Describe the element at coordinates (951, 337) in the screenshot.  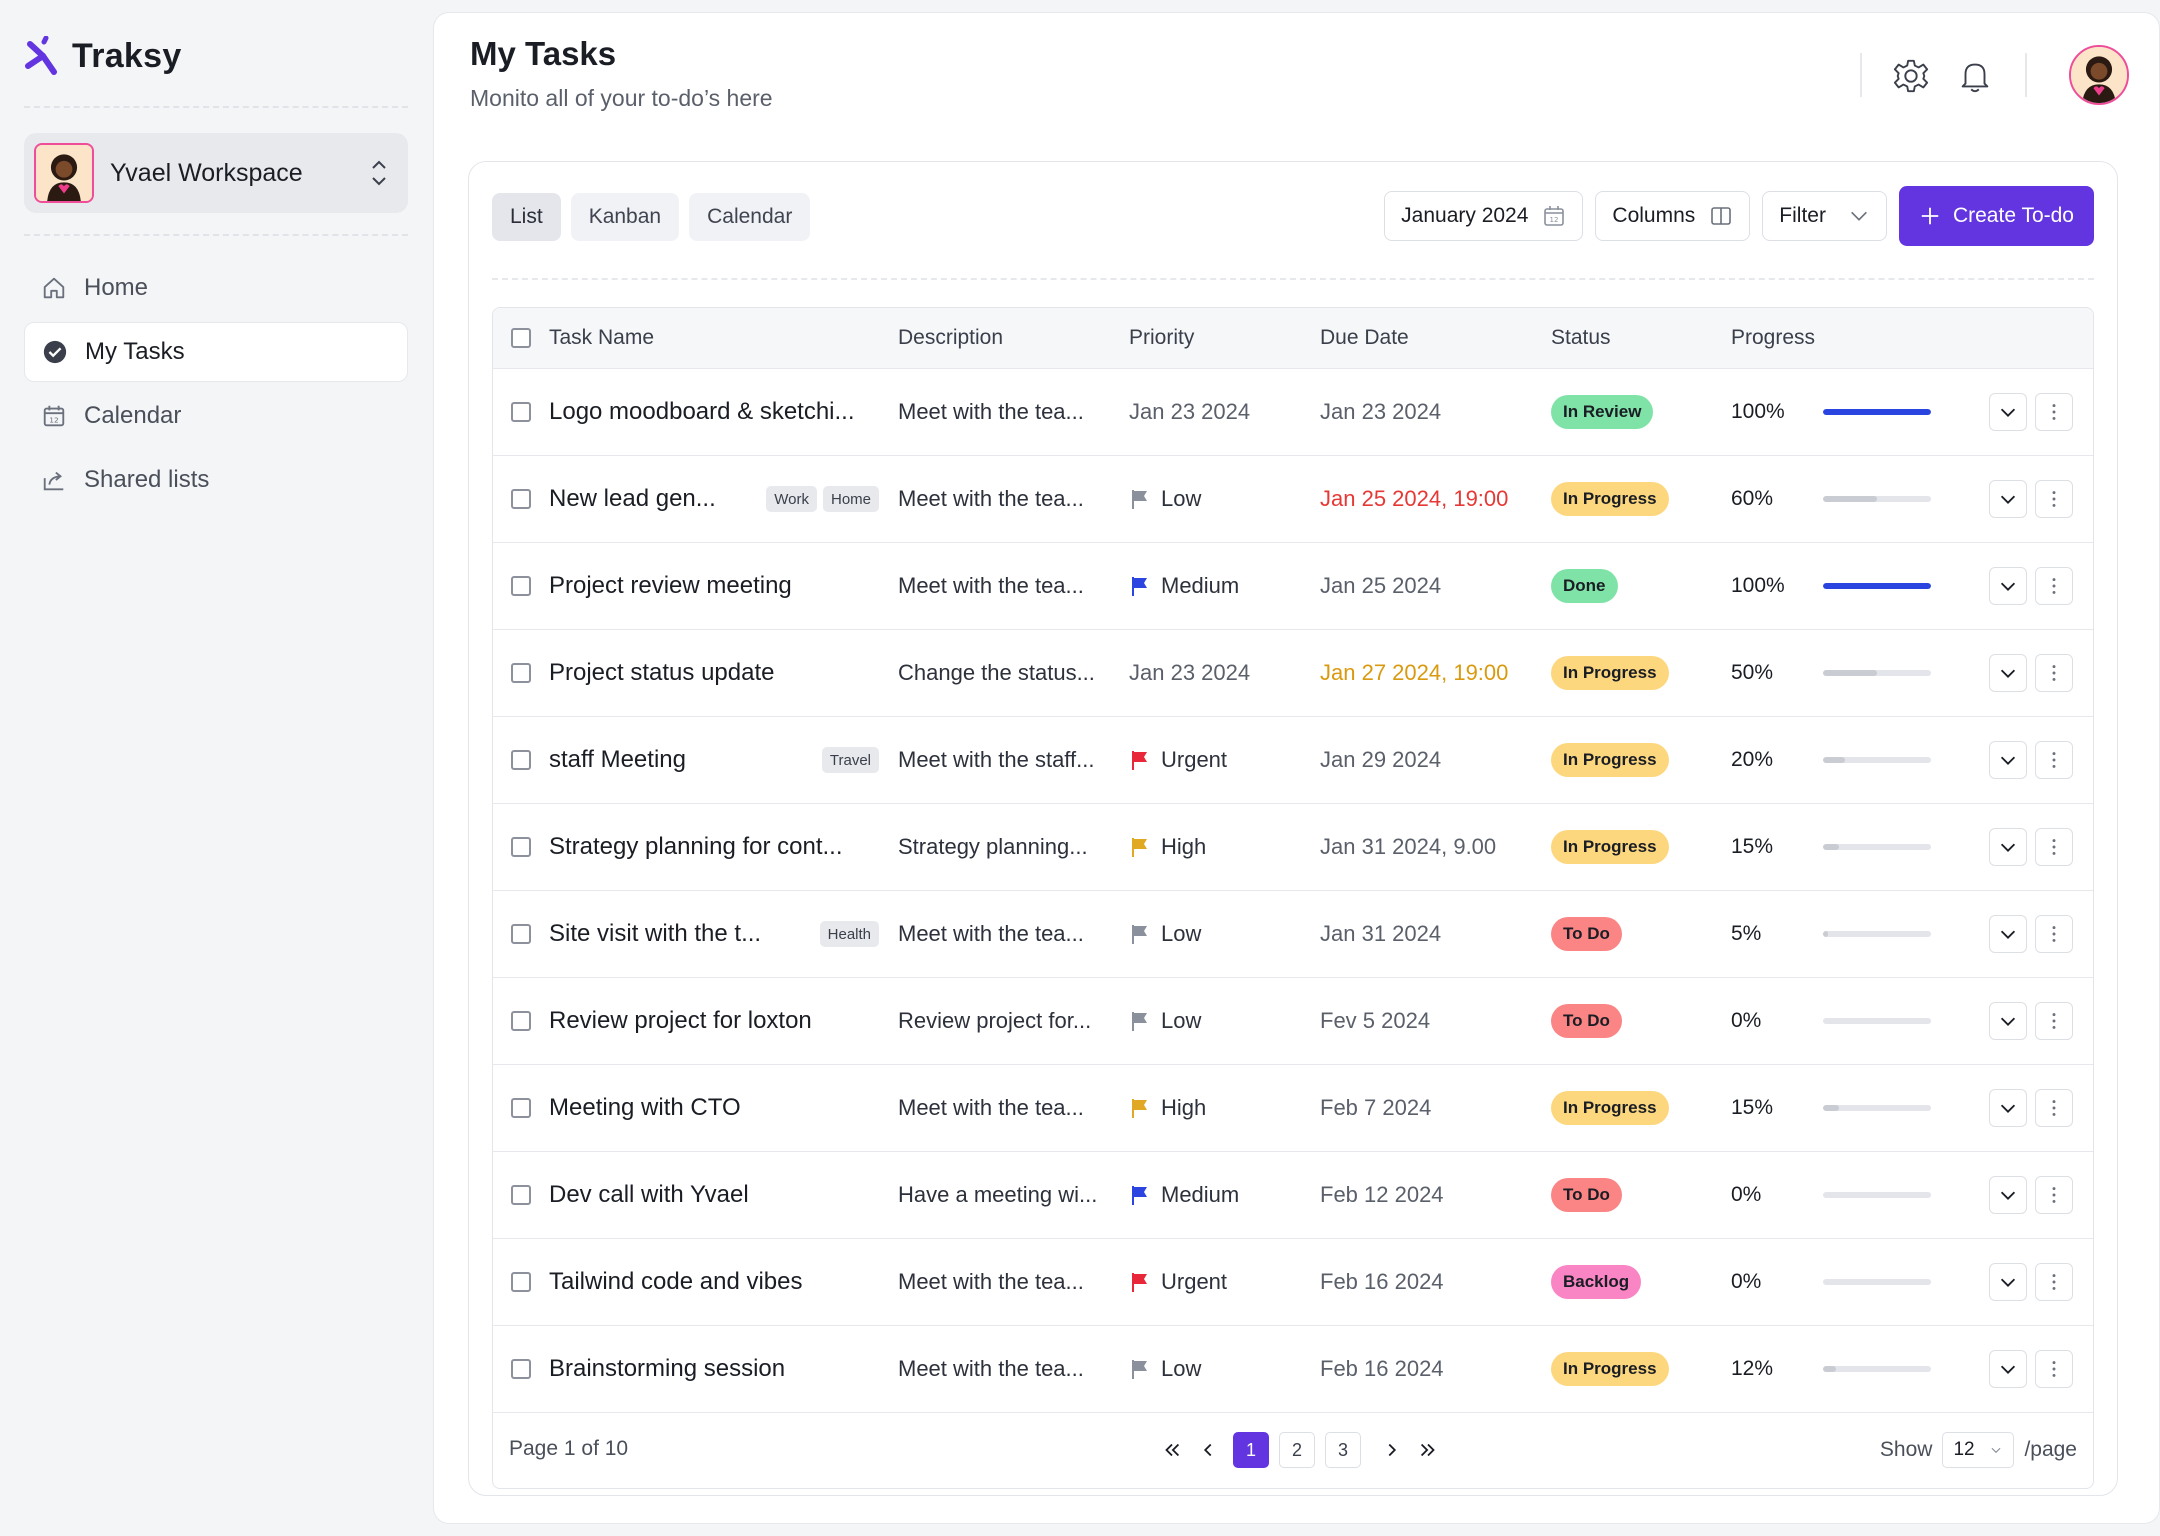
I see `column-header: Description` at that location.